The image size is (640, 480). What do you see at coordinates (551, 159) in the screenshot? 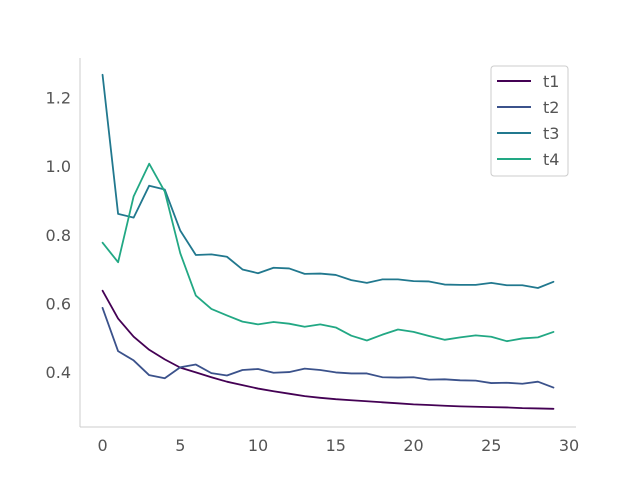
I see `legend-label-t4: t4` at bounding box center [551, 159].